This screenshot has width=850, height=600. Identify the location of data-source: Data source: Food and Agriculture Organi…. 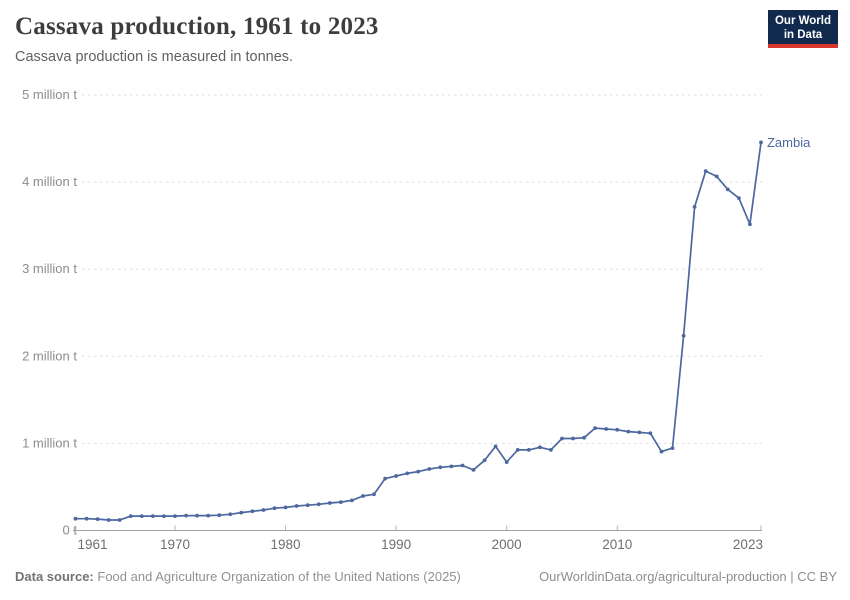
(238, 576).